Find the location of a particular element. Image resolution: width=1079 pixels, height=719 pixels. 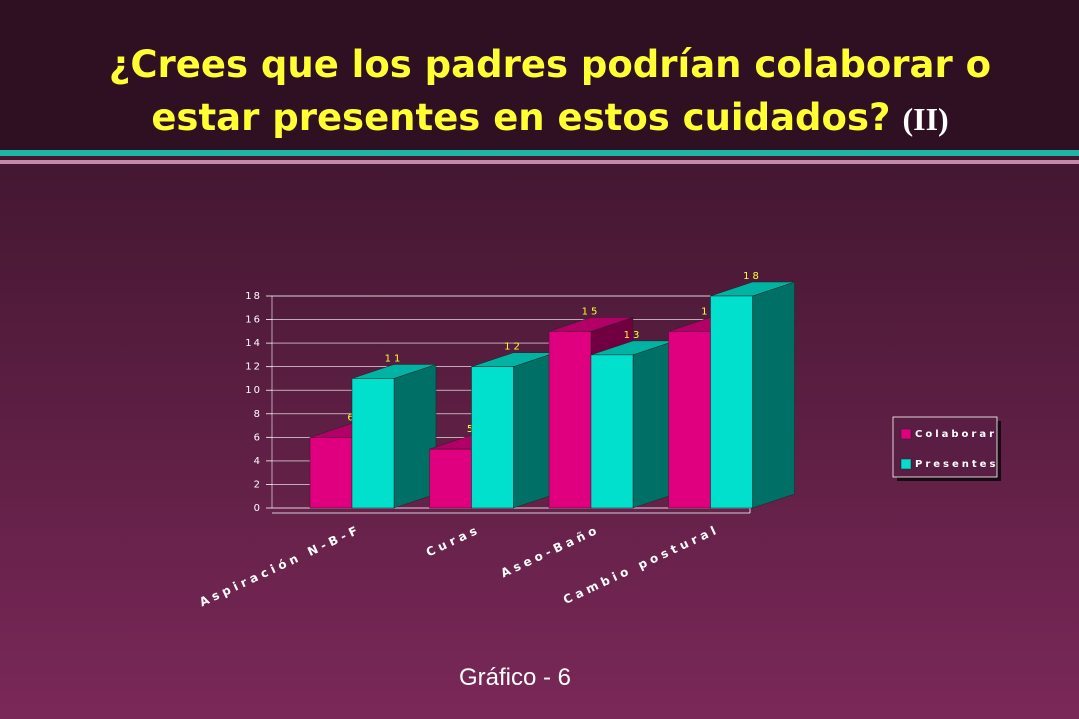

rule-teal is located at coordinates (539, 153).